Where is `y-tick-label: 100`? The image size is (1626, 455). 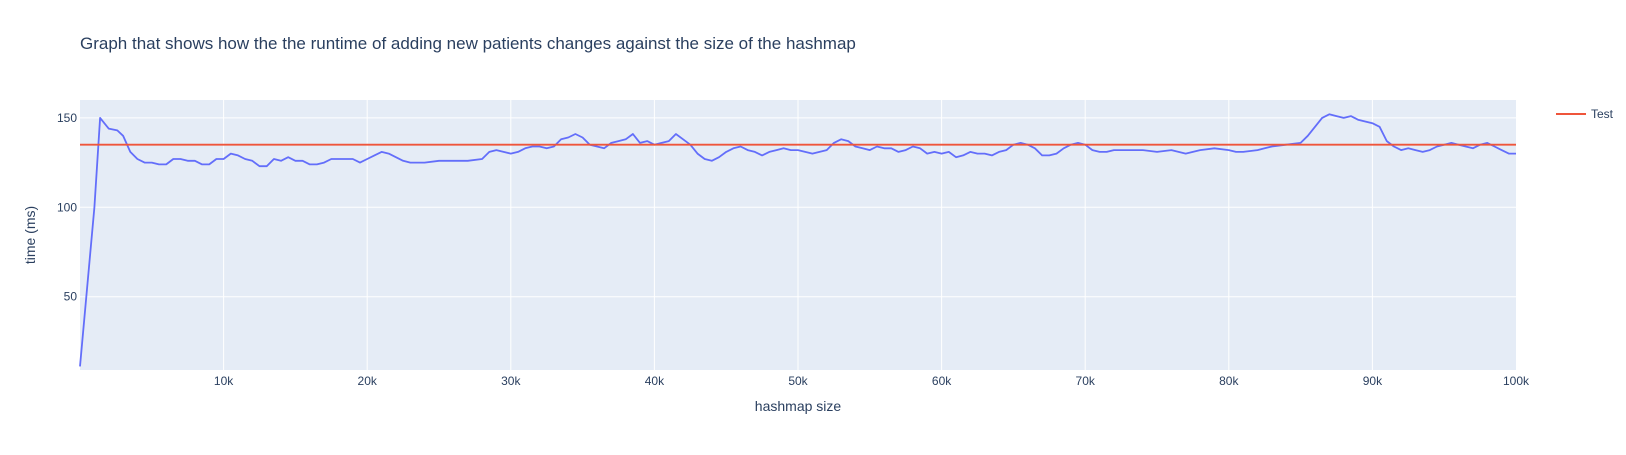 y-tick-label: 100 is located at coordinates (67, 207).